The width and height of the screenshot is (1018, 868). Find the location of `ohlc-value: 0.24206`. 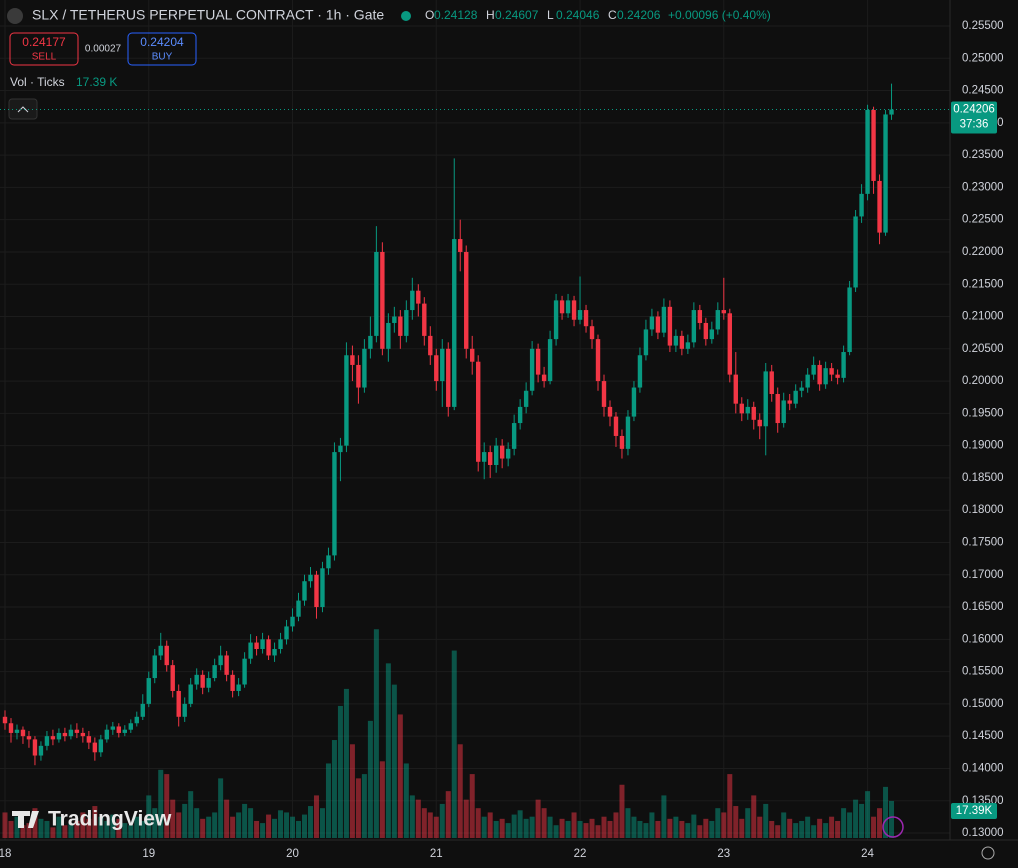

ohlc-value: 0.24206 is located at coordinates (639, 15).